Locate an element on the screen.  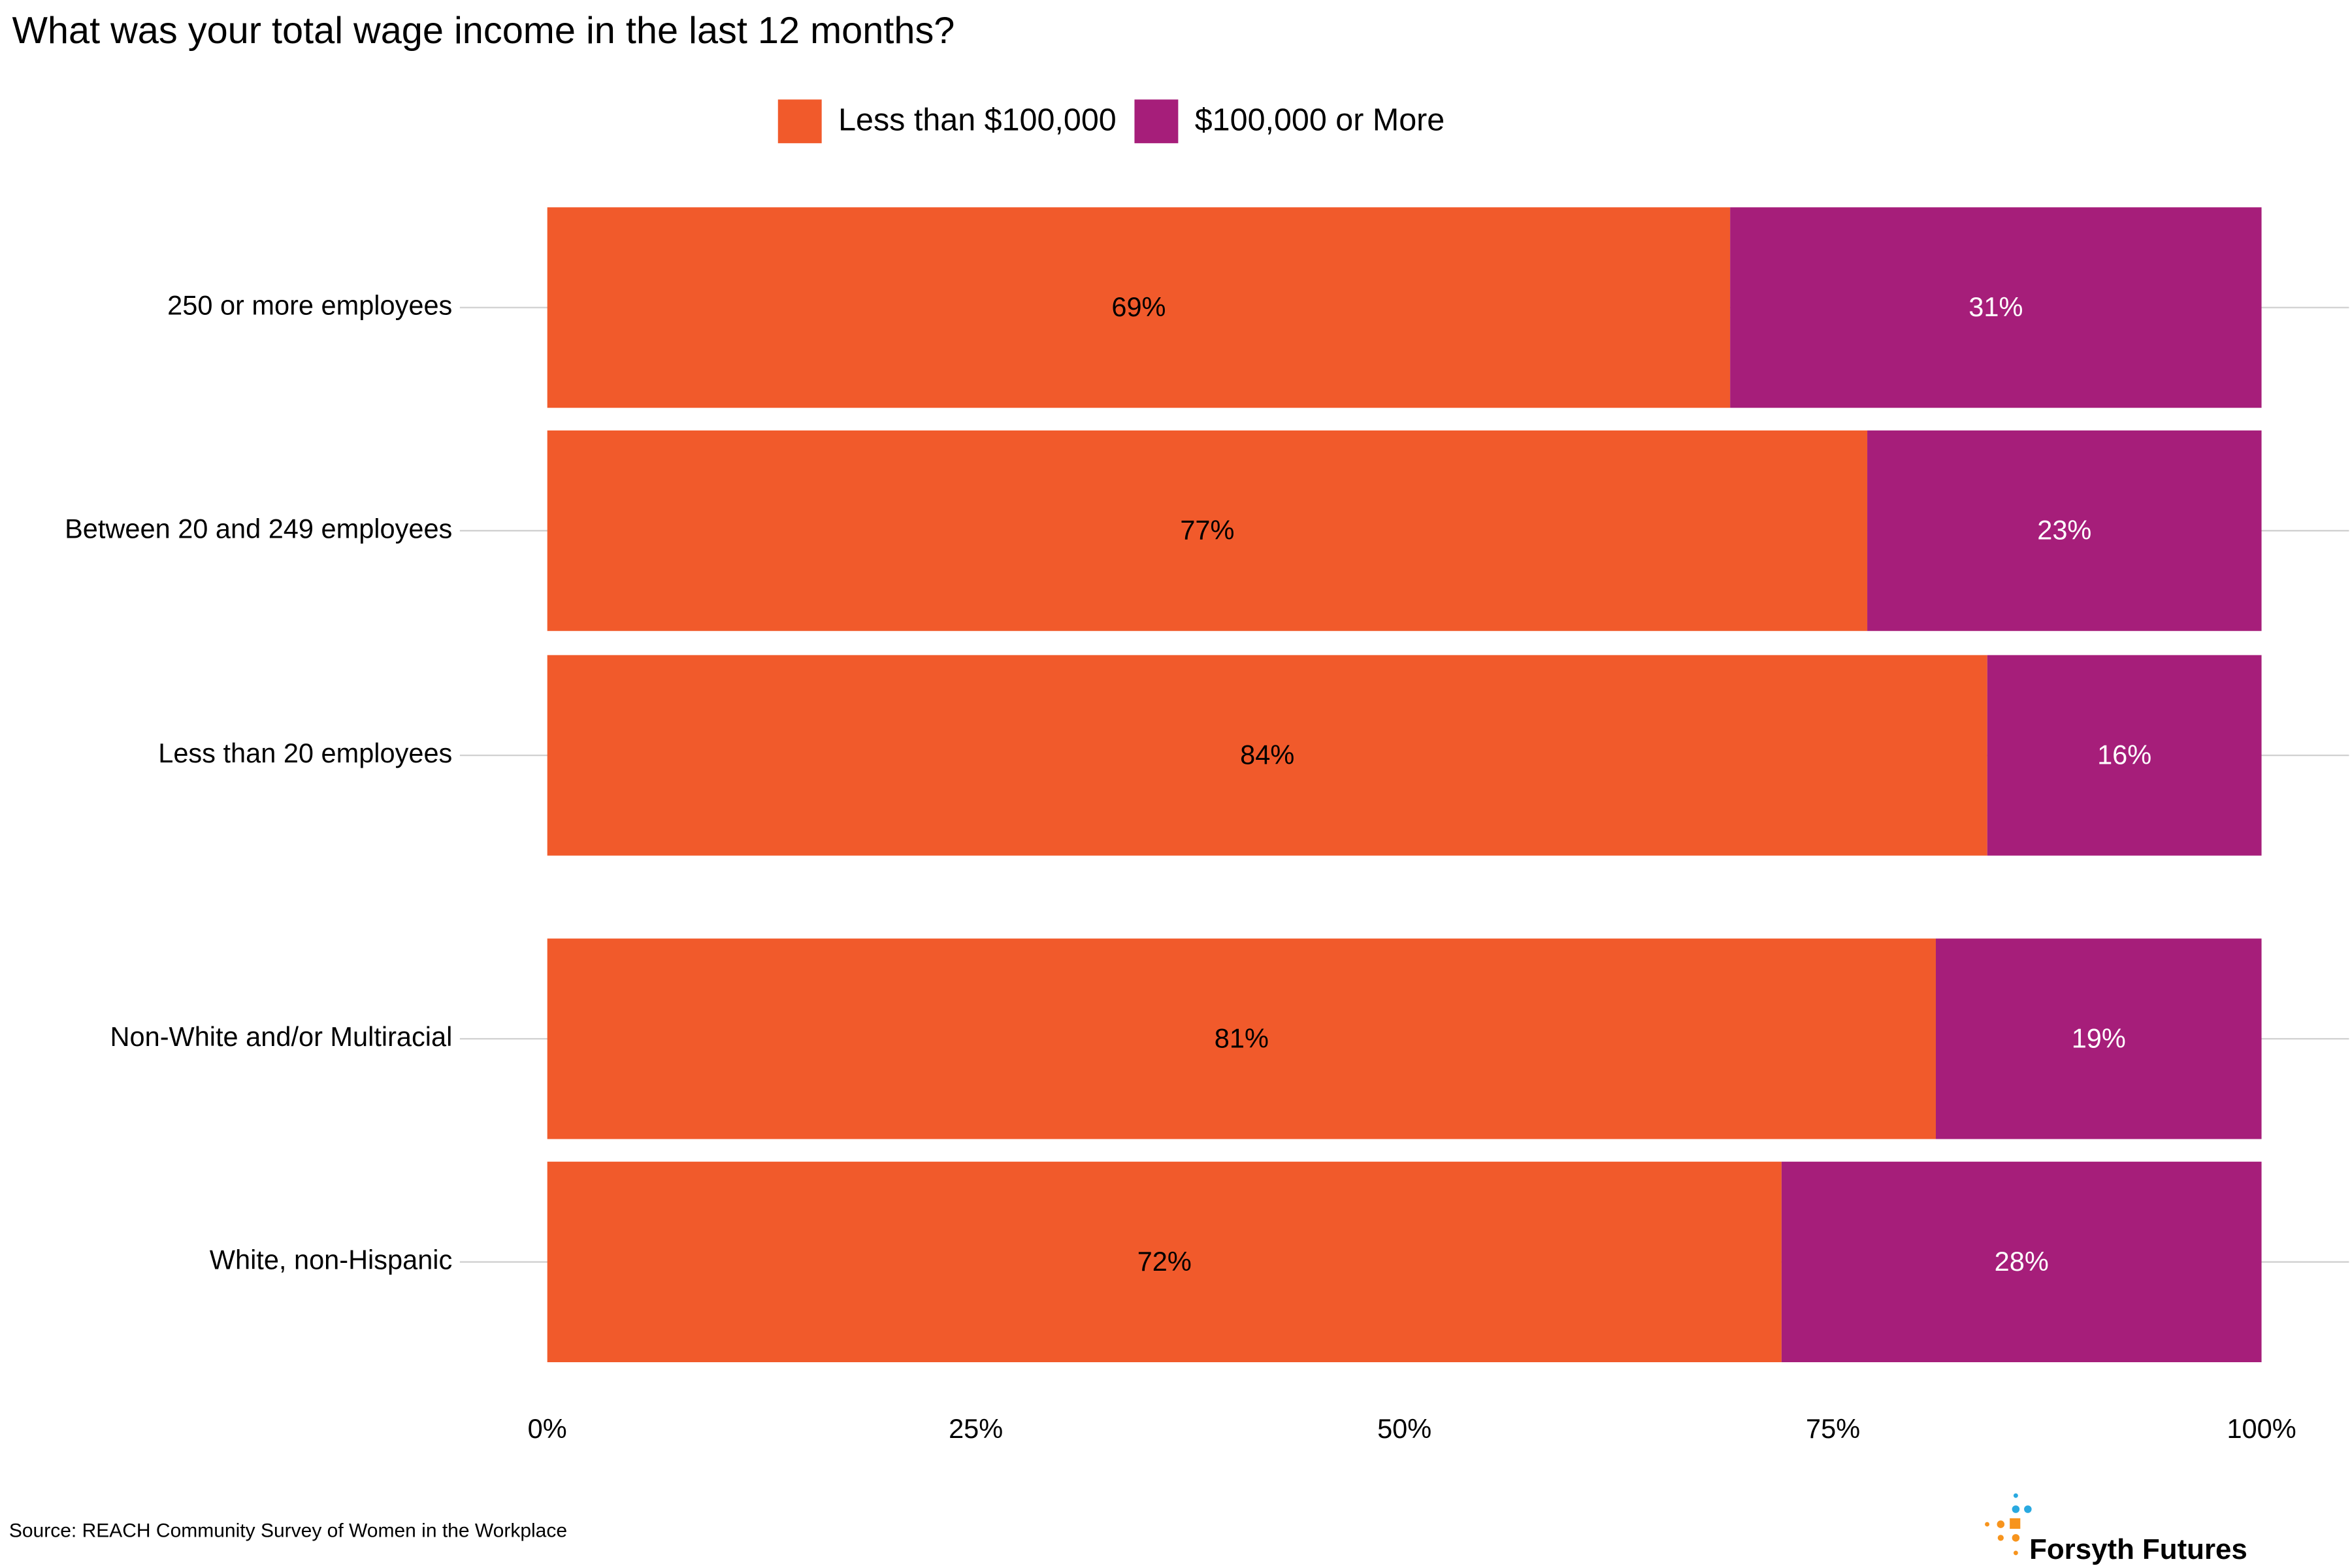
value-label: 28% is located at coordinates (2022, 1261).